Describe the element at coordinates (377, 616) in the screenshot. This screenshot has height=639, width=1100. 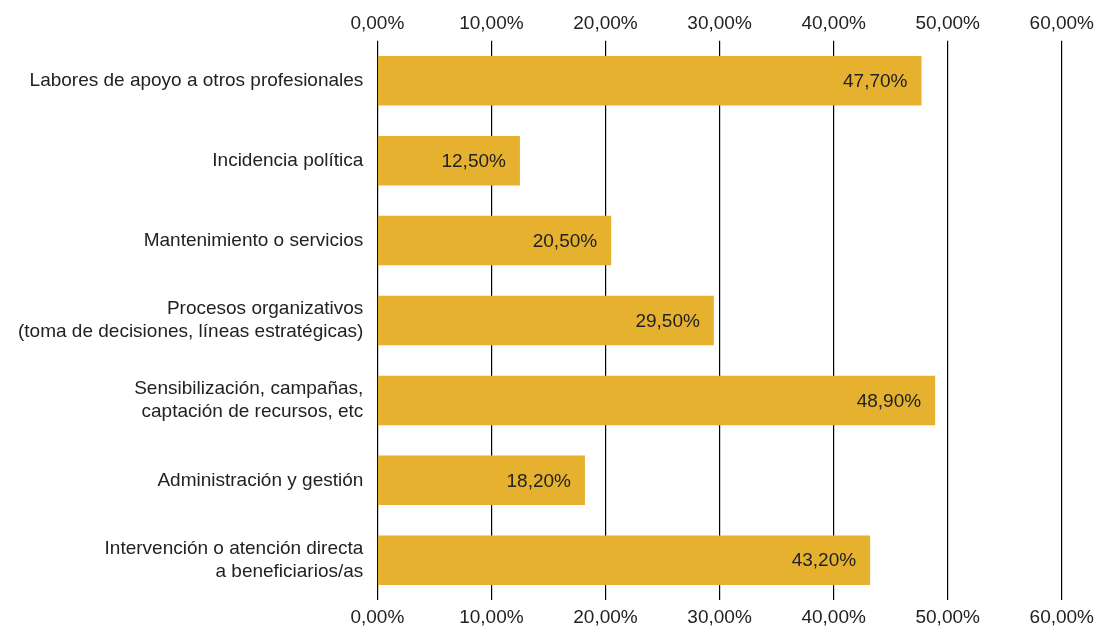
I see `x-tick-label: 0,00%` at that location.